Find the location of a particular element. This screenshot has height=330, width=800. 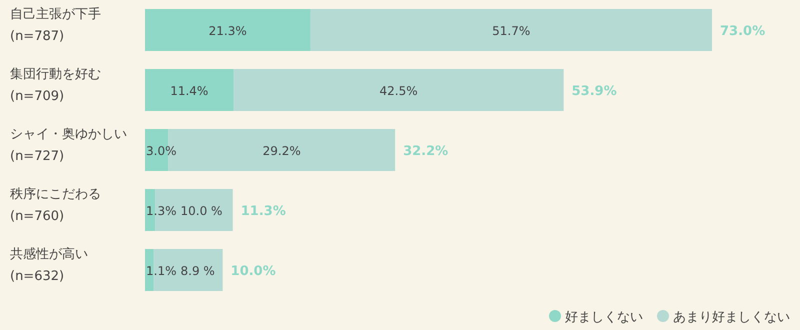

data-label: 51.7% is located at coordinates (511, 31).